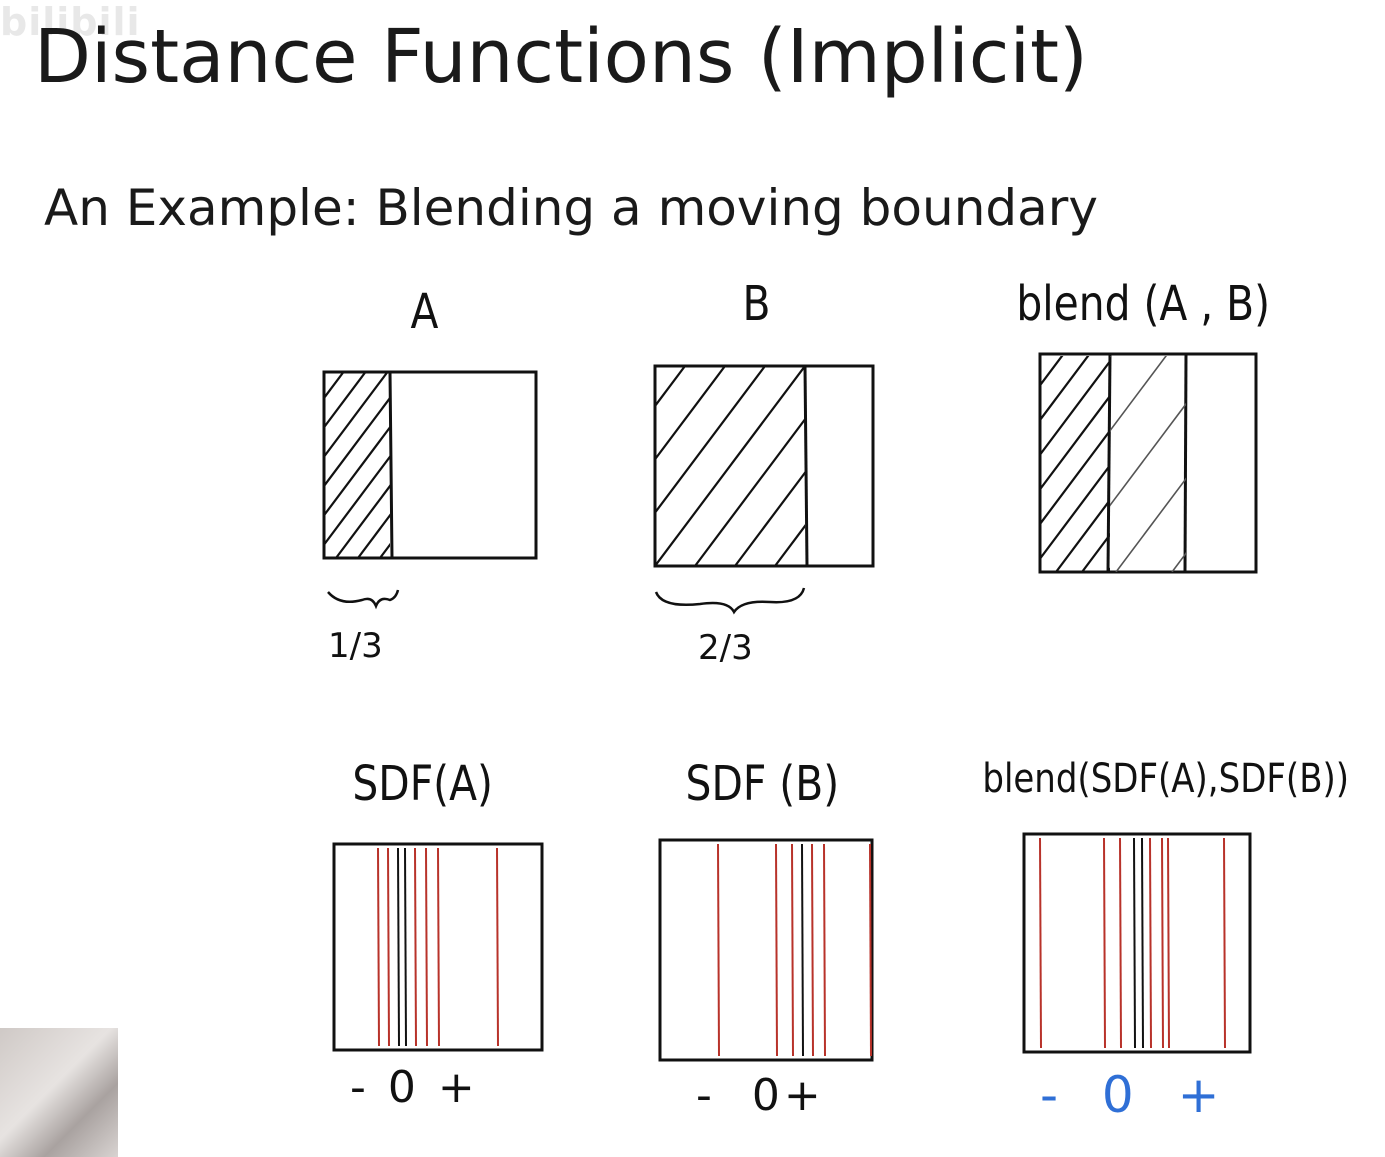 Image resolution: width=1385 pixels, height=1157 pixels. Describe the element at coordinates (1166, 779) in the screenshot. I see `sdf-blend-label: blend(SDF(A),SDF(B))` at that location.